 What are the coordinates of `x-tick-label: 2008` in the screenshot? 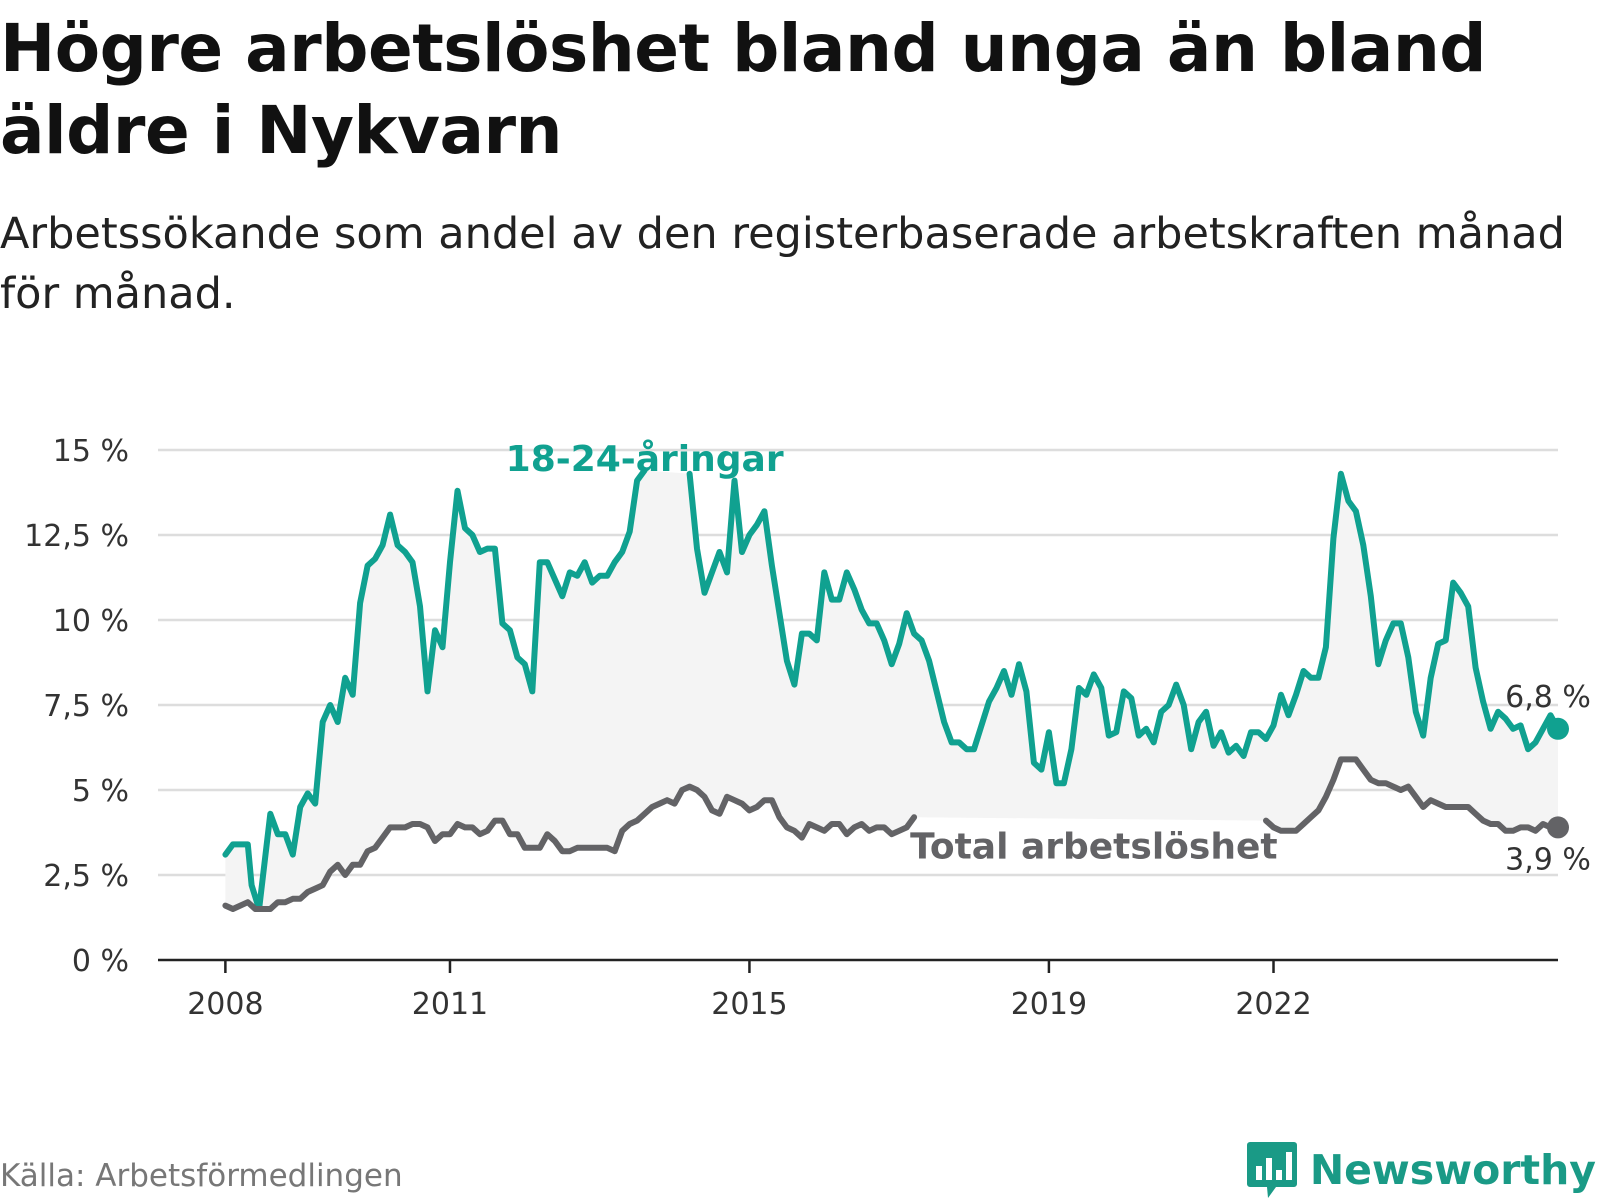 It's located at (225, 1004).